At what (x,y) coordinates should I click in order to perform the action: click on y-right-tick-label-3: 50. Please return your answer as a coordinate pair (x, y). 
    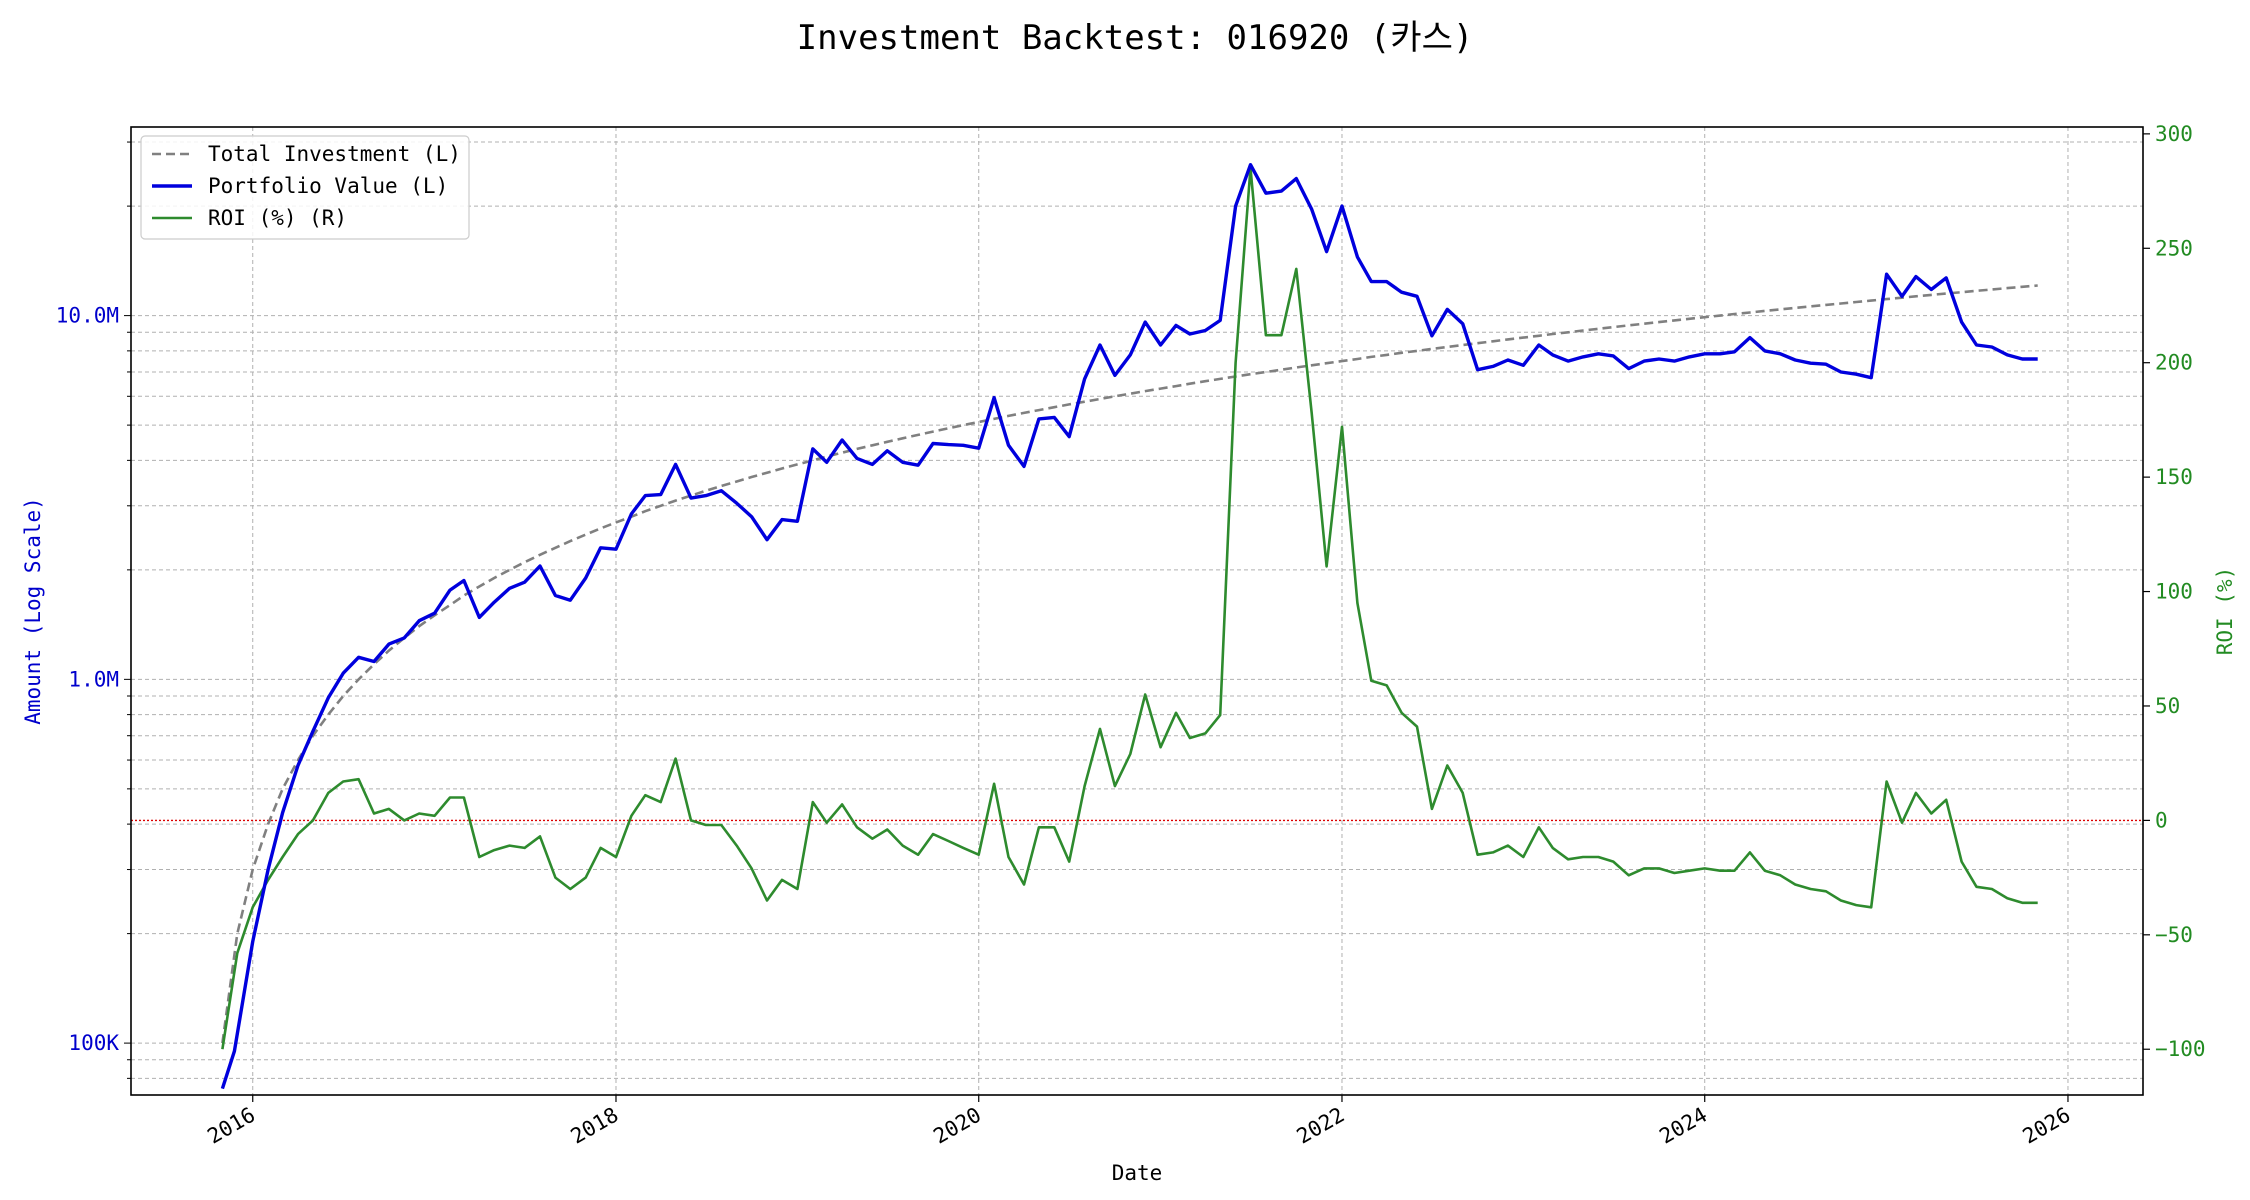
    Looking at the image, I should click on (2167, 706).